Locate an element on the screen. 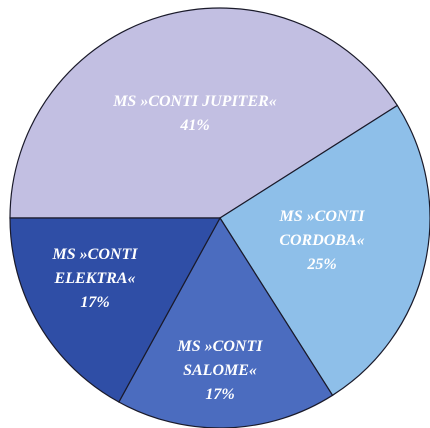  slice-label: MS »CONTI JUPITER« 41% is located at coordinates (195, 114).